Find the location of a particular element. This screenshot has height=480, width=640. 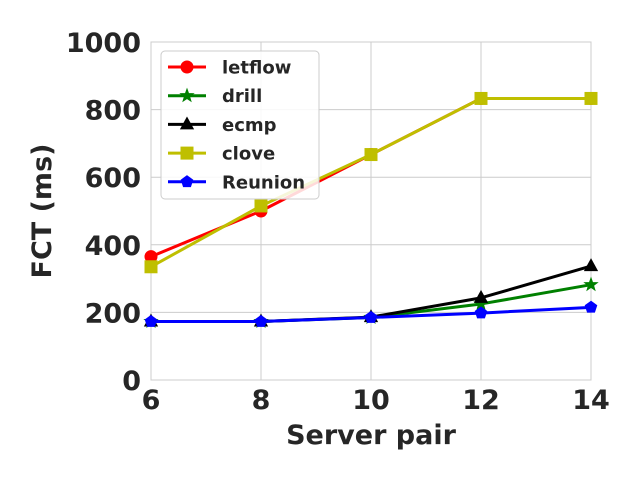

legend-item-drill: drill is located at coordinates (215, 96).